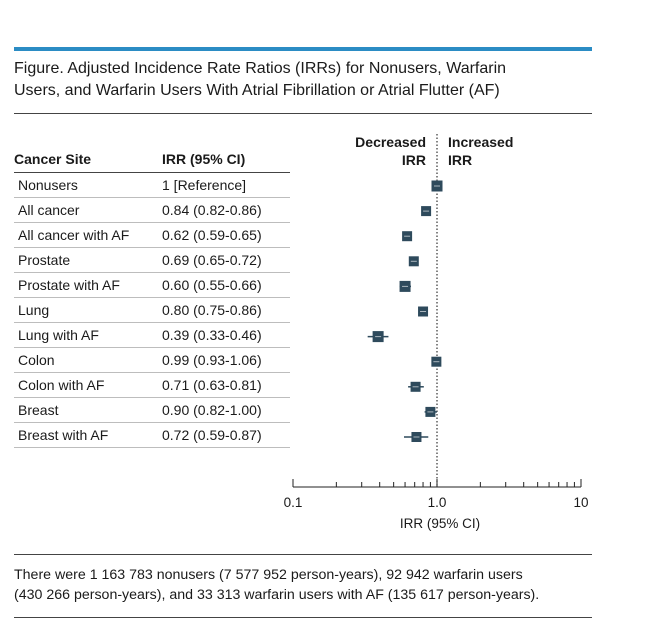 The height and width of the screenshot is (639, 650). I want to click on irr-value: 0.71 (0.63-0.81), so click(212, 385).